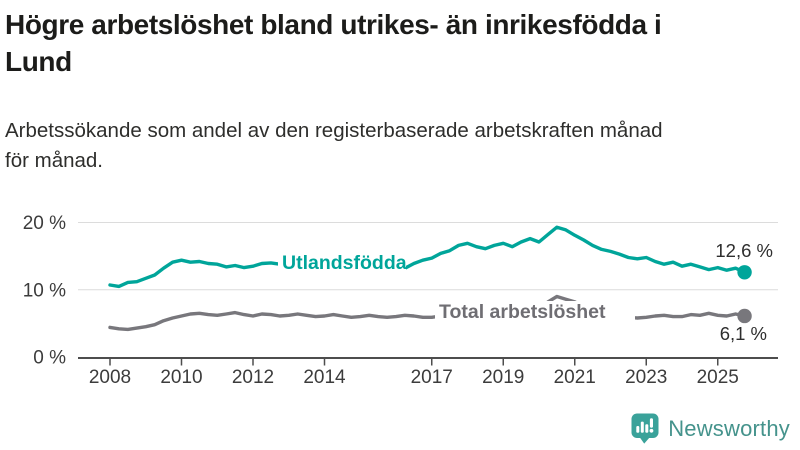 The image size is (800, 450). Describe the element at coordinates (503, 377) in the screenshot. I see `x-axis-label: 2019` at that location.